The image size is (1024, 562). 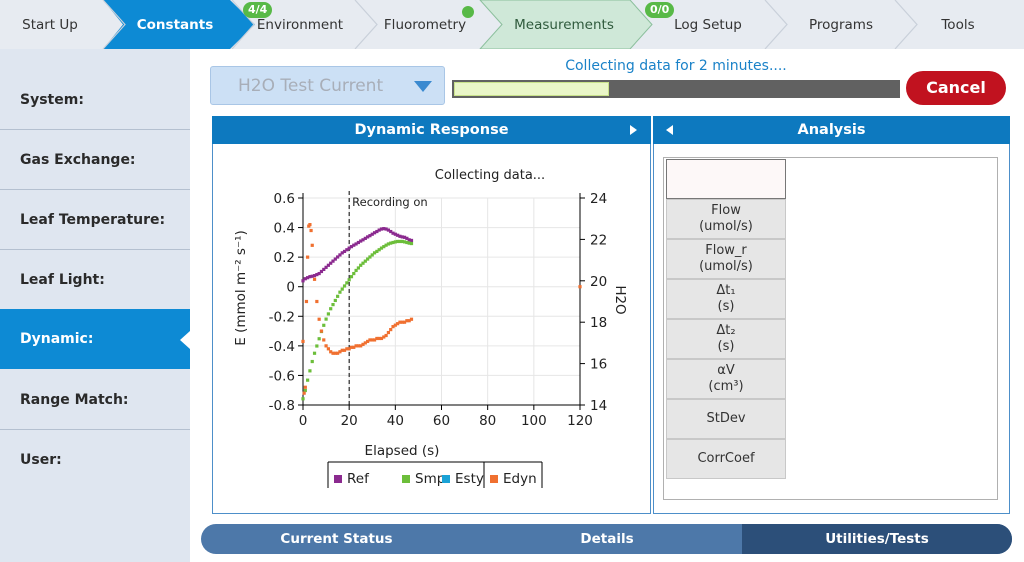 What do you see at coordinates (669, 130) in the screenshot?
I see `expand-left-icon` at bounding box center [669, 130].